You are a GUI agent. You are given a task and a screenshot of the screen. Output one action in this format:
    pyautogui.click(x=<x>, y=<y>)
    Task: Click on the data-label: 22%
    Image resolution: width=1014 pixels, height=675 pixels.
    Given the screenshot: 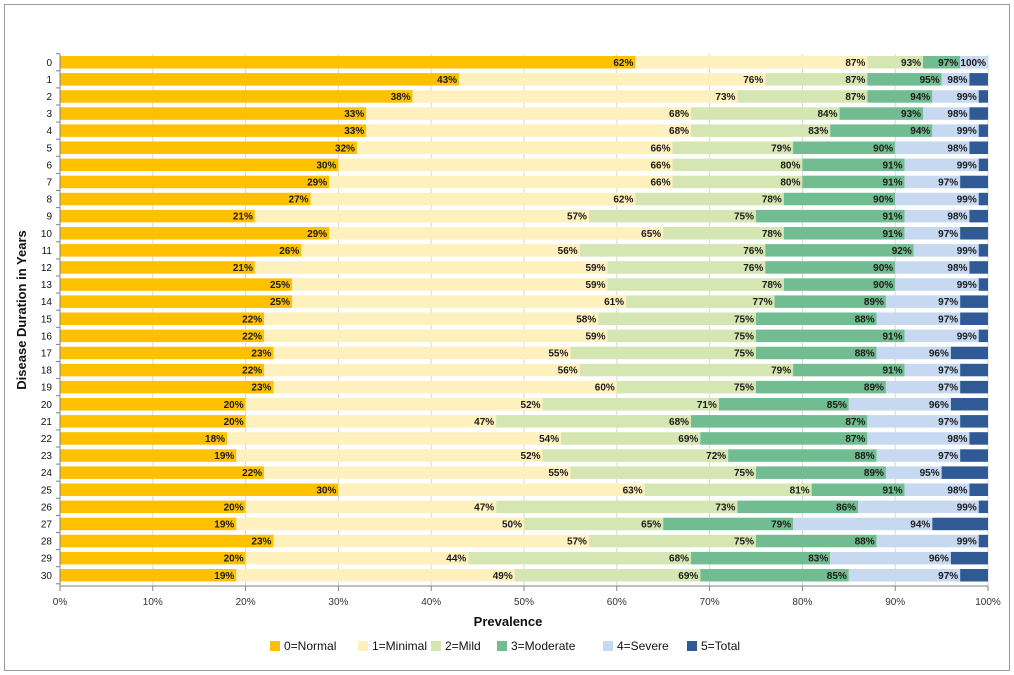 What is the action you would take?
    pyautogui.click(x=252, y=371)
    